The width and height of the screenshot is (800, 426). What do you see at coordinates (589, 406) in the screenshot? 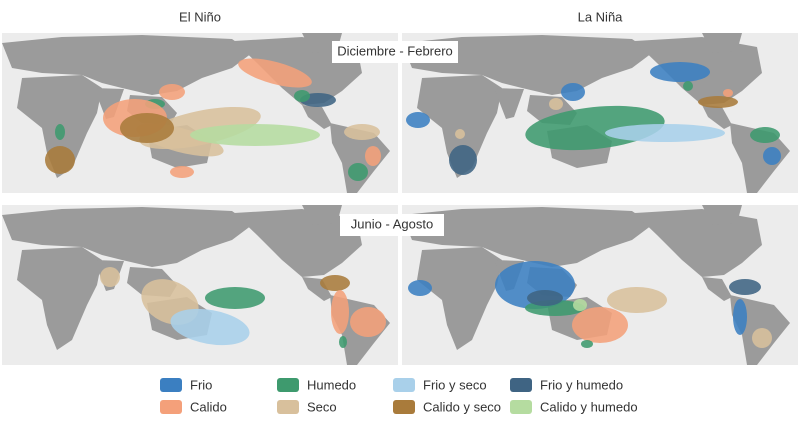
I see `legend-label: Calido y humedo` at bounding box center [589, 406].